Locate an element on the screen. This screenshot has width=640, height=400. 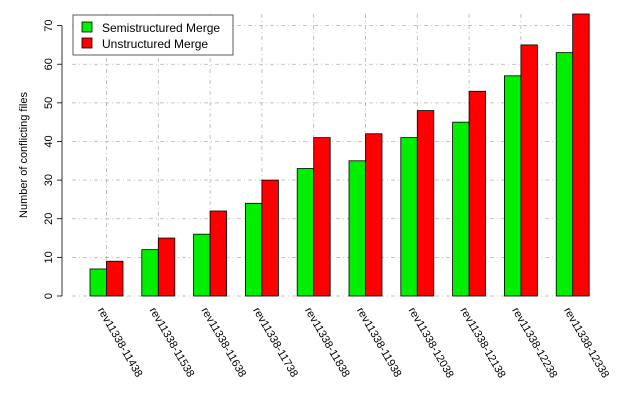
x-tick-label: rev11338-11538 is located at coordinates (172, 343).